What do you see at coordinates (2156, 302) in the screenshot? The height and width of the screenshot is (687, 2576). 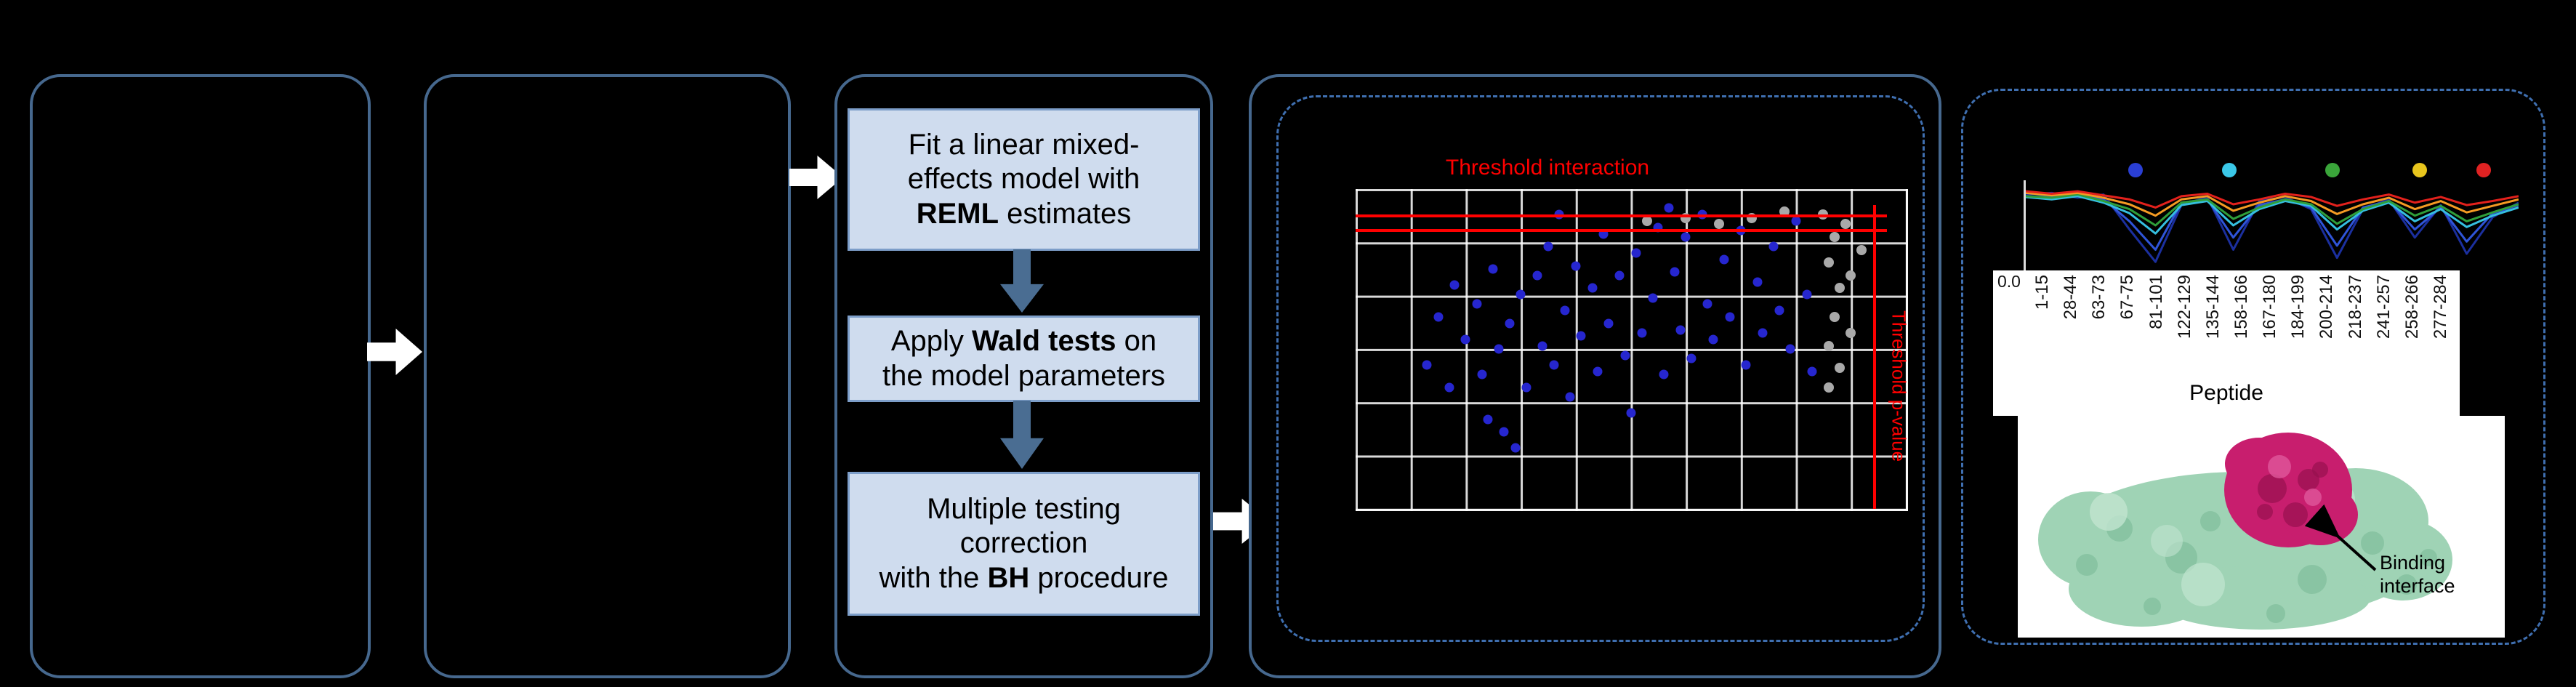 I see `peptide-tick-label: 81-101` at bounding box center [2156, 302].